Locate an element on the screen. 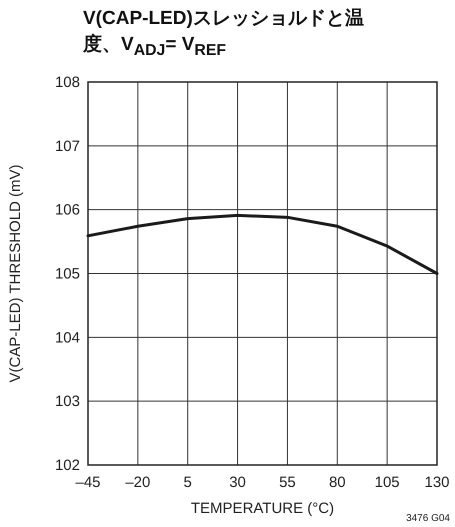 This screenshot has width=455, height=527. text: 3476 G04 is located at coordinates (428, 518).